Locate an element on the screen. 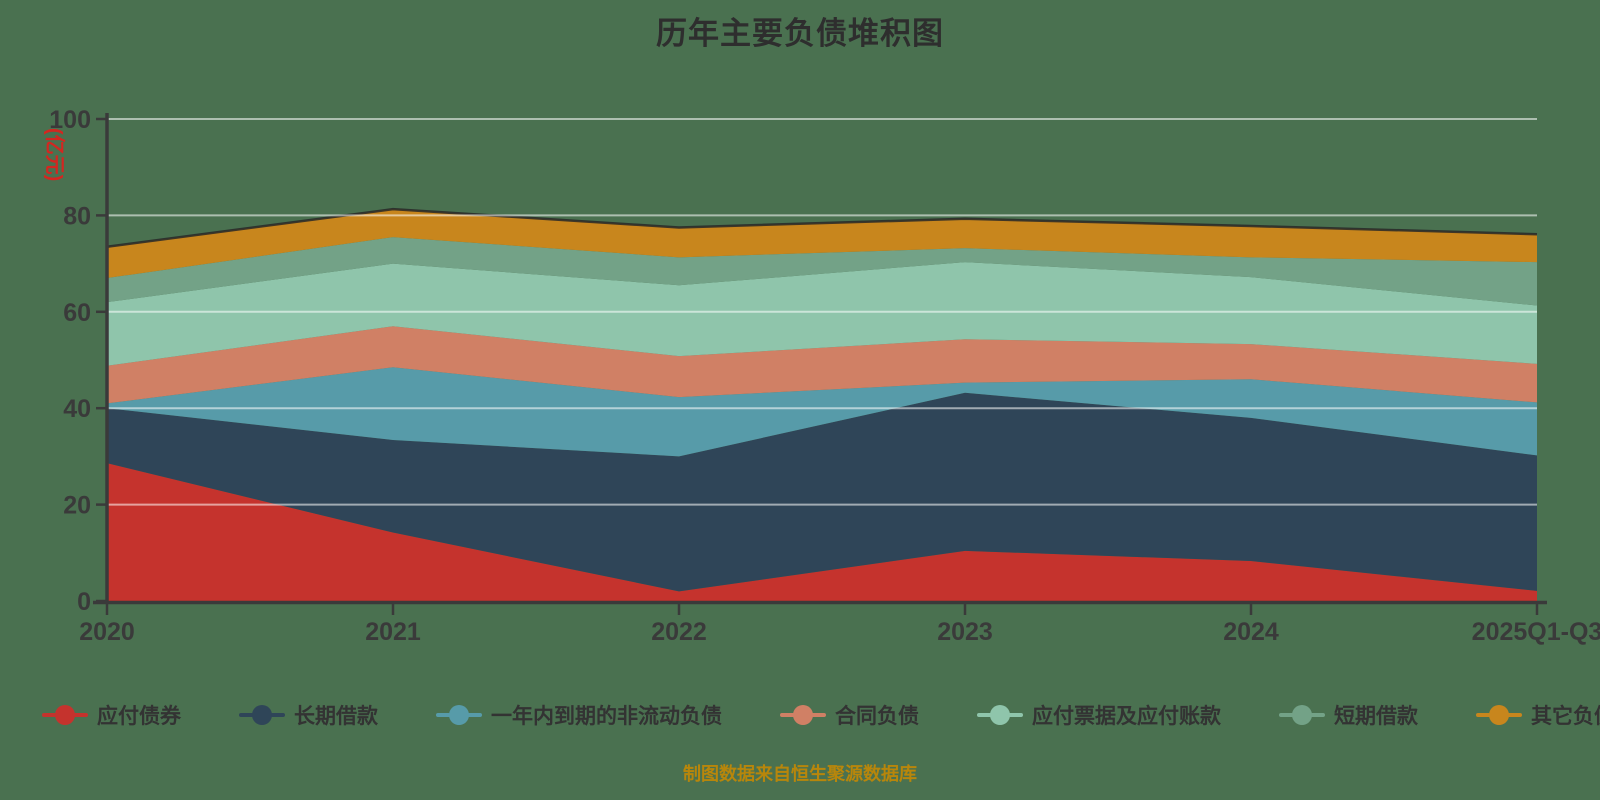  y-tick-label-0: 0 is located at coordinates (84, 602).